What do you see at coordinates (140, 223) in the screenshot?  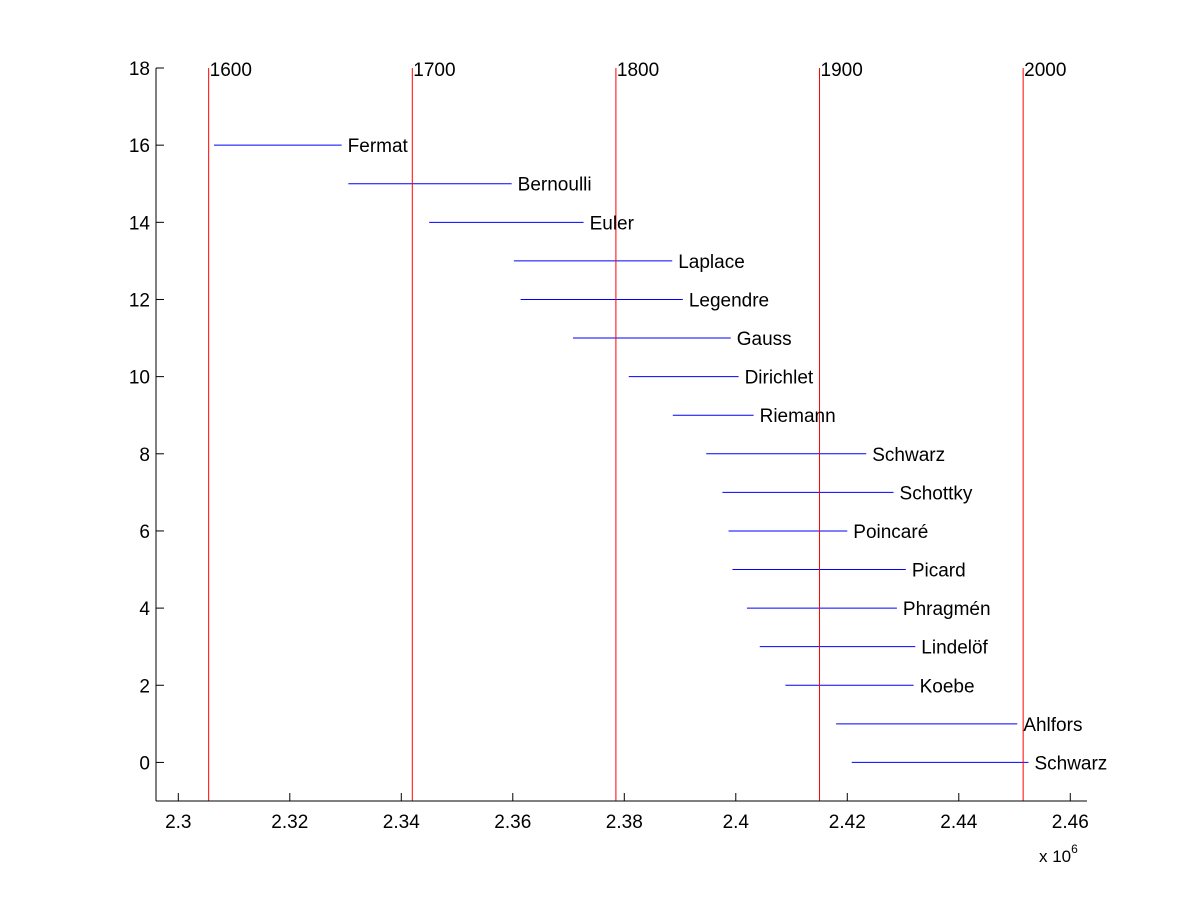 I see `y-tick-label: 14` at bounding box center [140, 223].